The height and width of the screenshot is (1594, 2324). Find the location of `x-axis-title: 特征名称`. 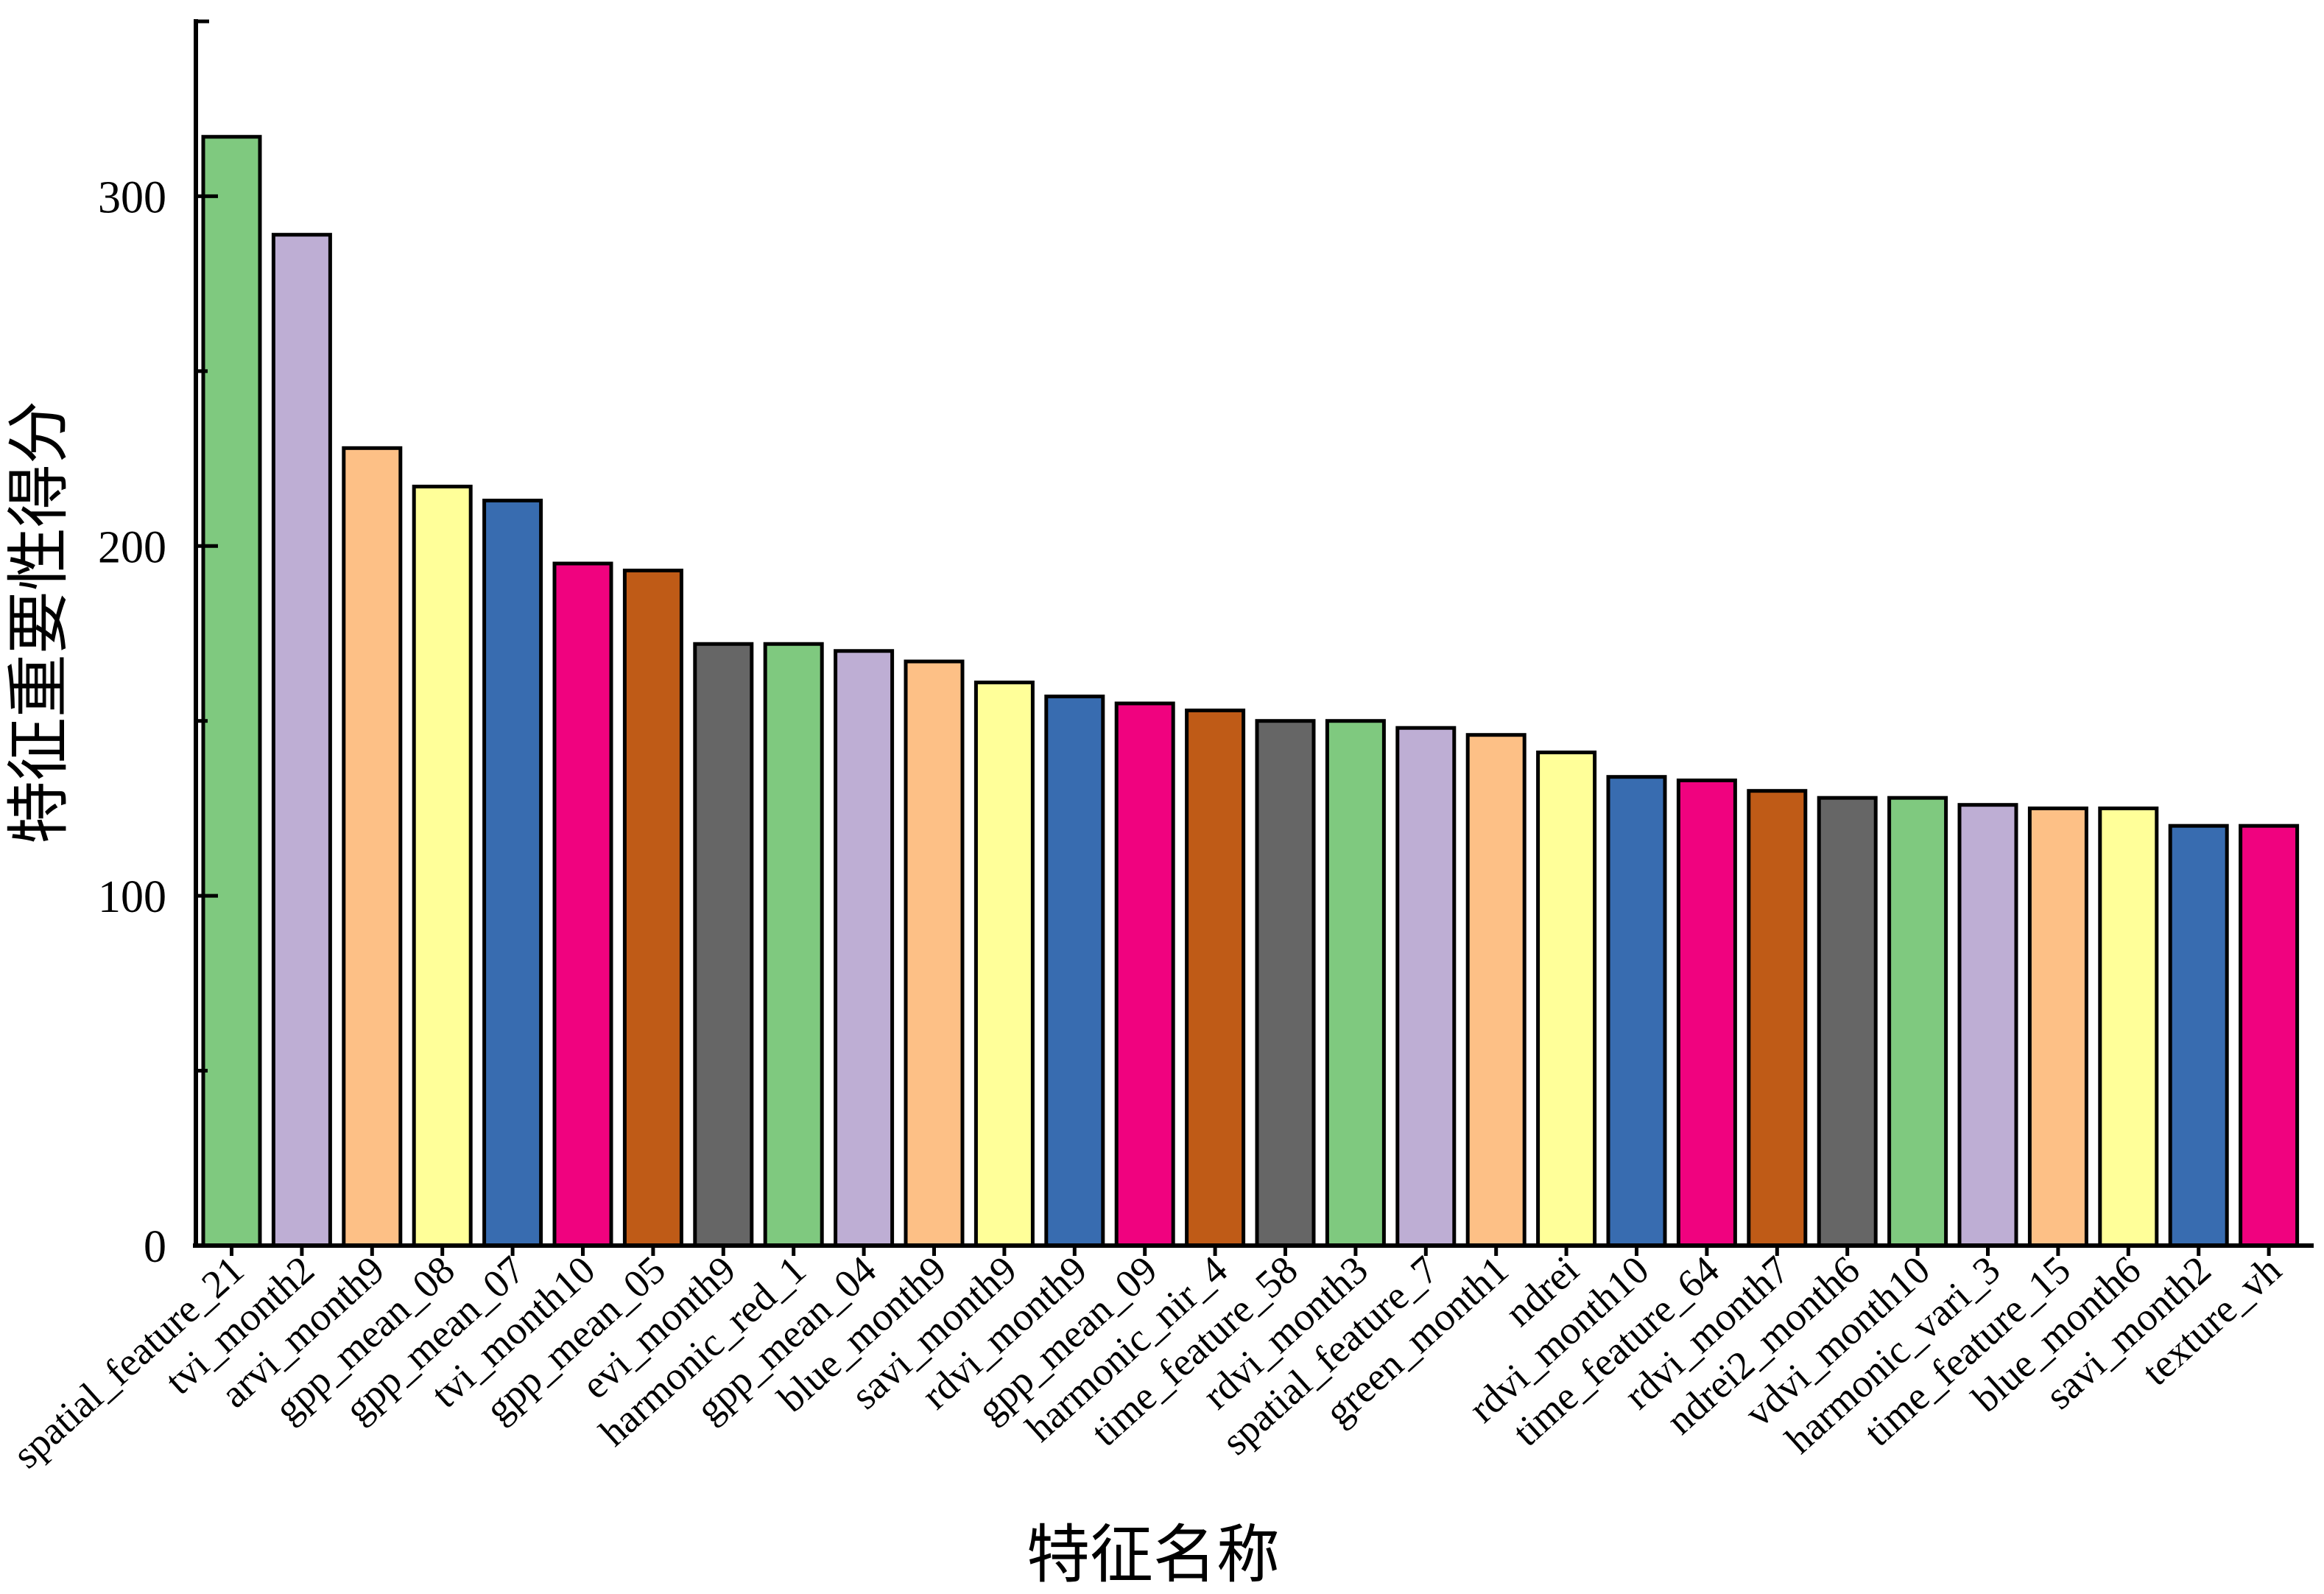

x-axis-title: 特征名称 is located at coordinates (1153, 1555).